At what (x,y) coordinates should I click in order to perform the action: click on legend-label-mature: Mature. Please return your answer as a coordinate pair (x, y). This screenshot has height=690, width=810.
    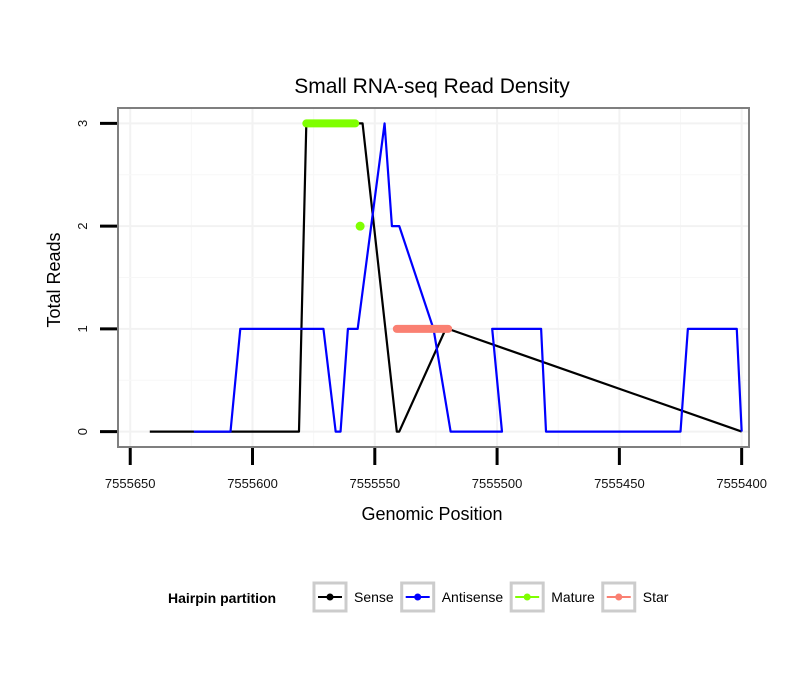
    Looking at the image, I should click on (573, 597).